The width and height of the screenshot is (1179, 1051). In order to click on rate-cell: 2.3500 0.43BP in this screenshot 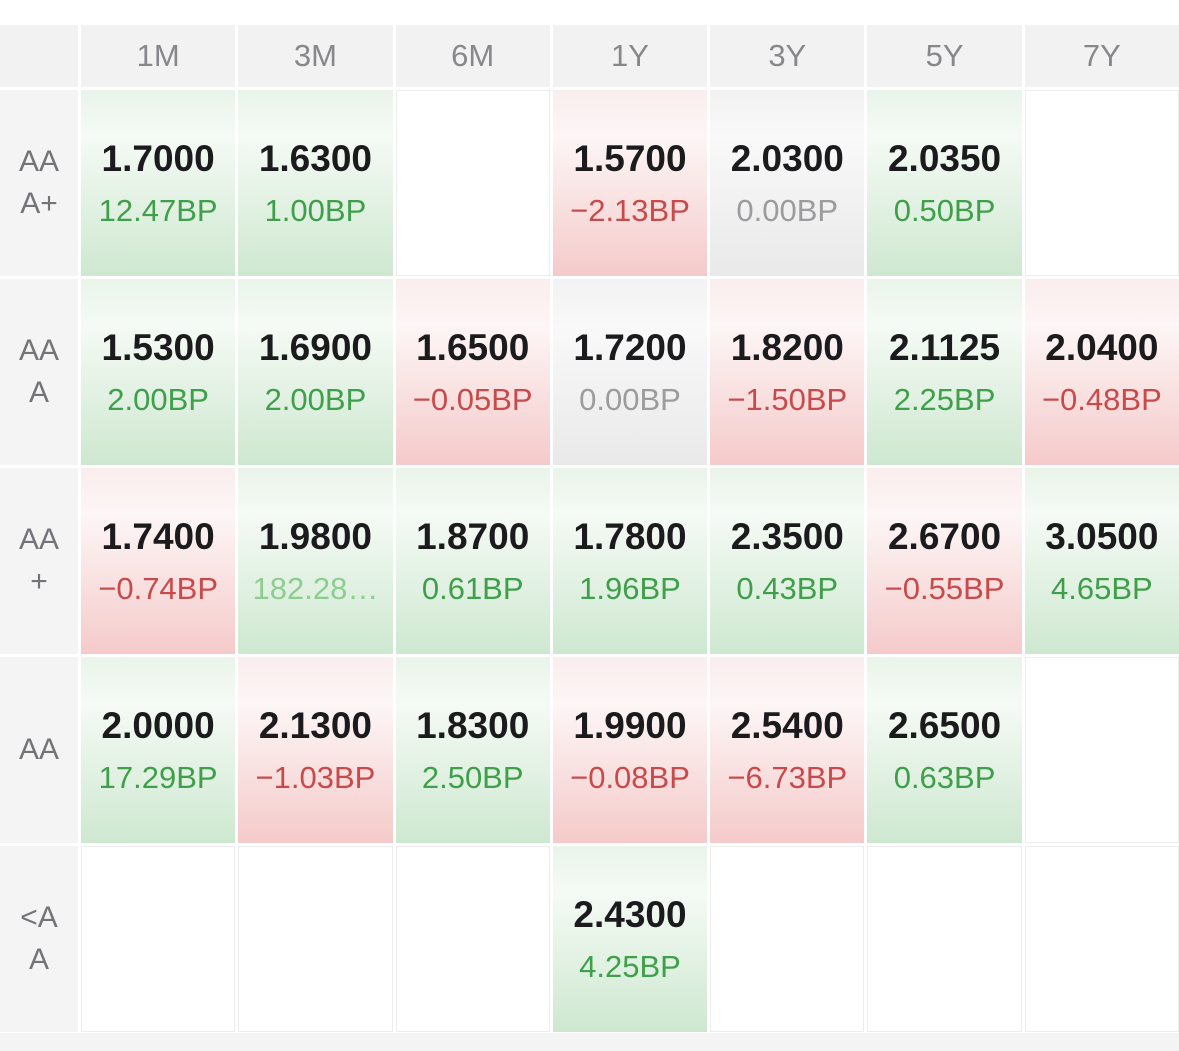, I will do `click(787, 561)`.